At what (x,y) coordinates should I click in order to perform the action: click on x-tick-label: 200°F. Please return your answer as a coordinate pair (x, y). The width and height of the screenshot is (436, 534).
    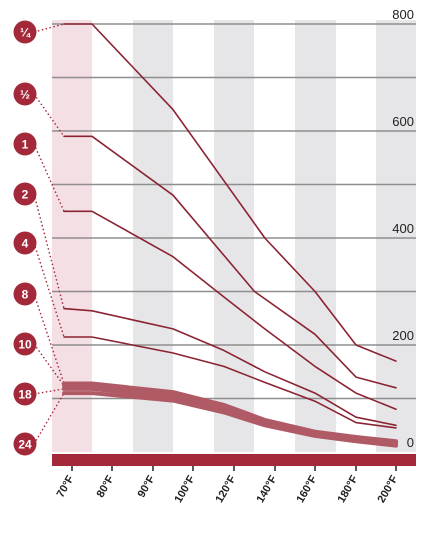
    Looking at the image, I should click on (387, 489).